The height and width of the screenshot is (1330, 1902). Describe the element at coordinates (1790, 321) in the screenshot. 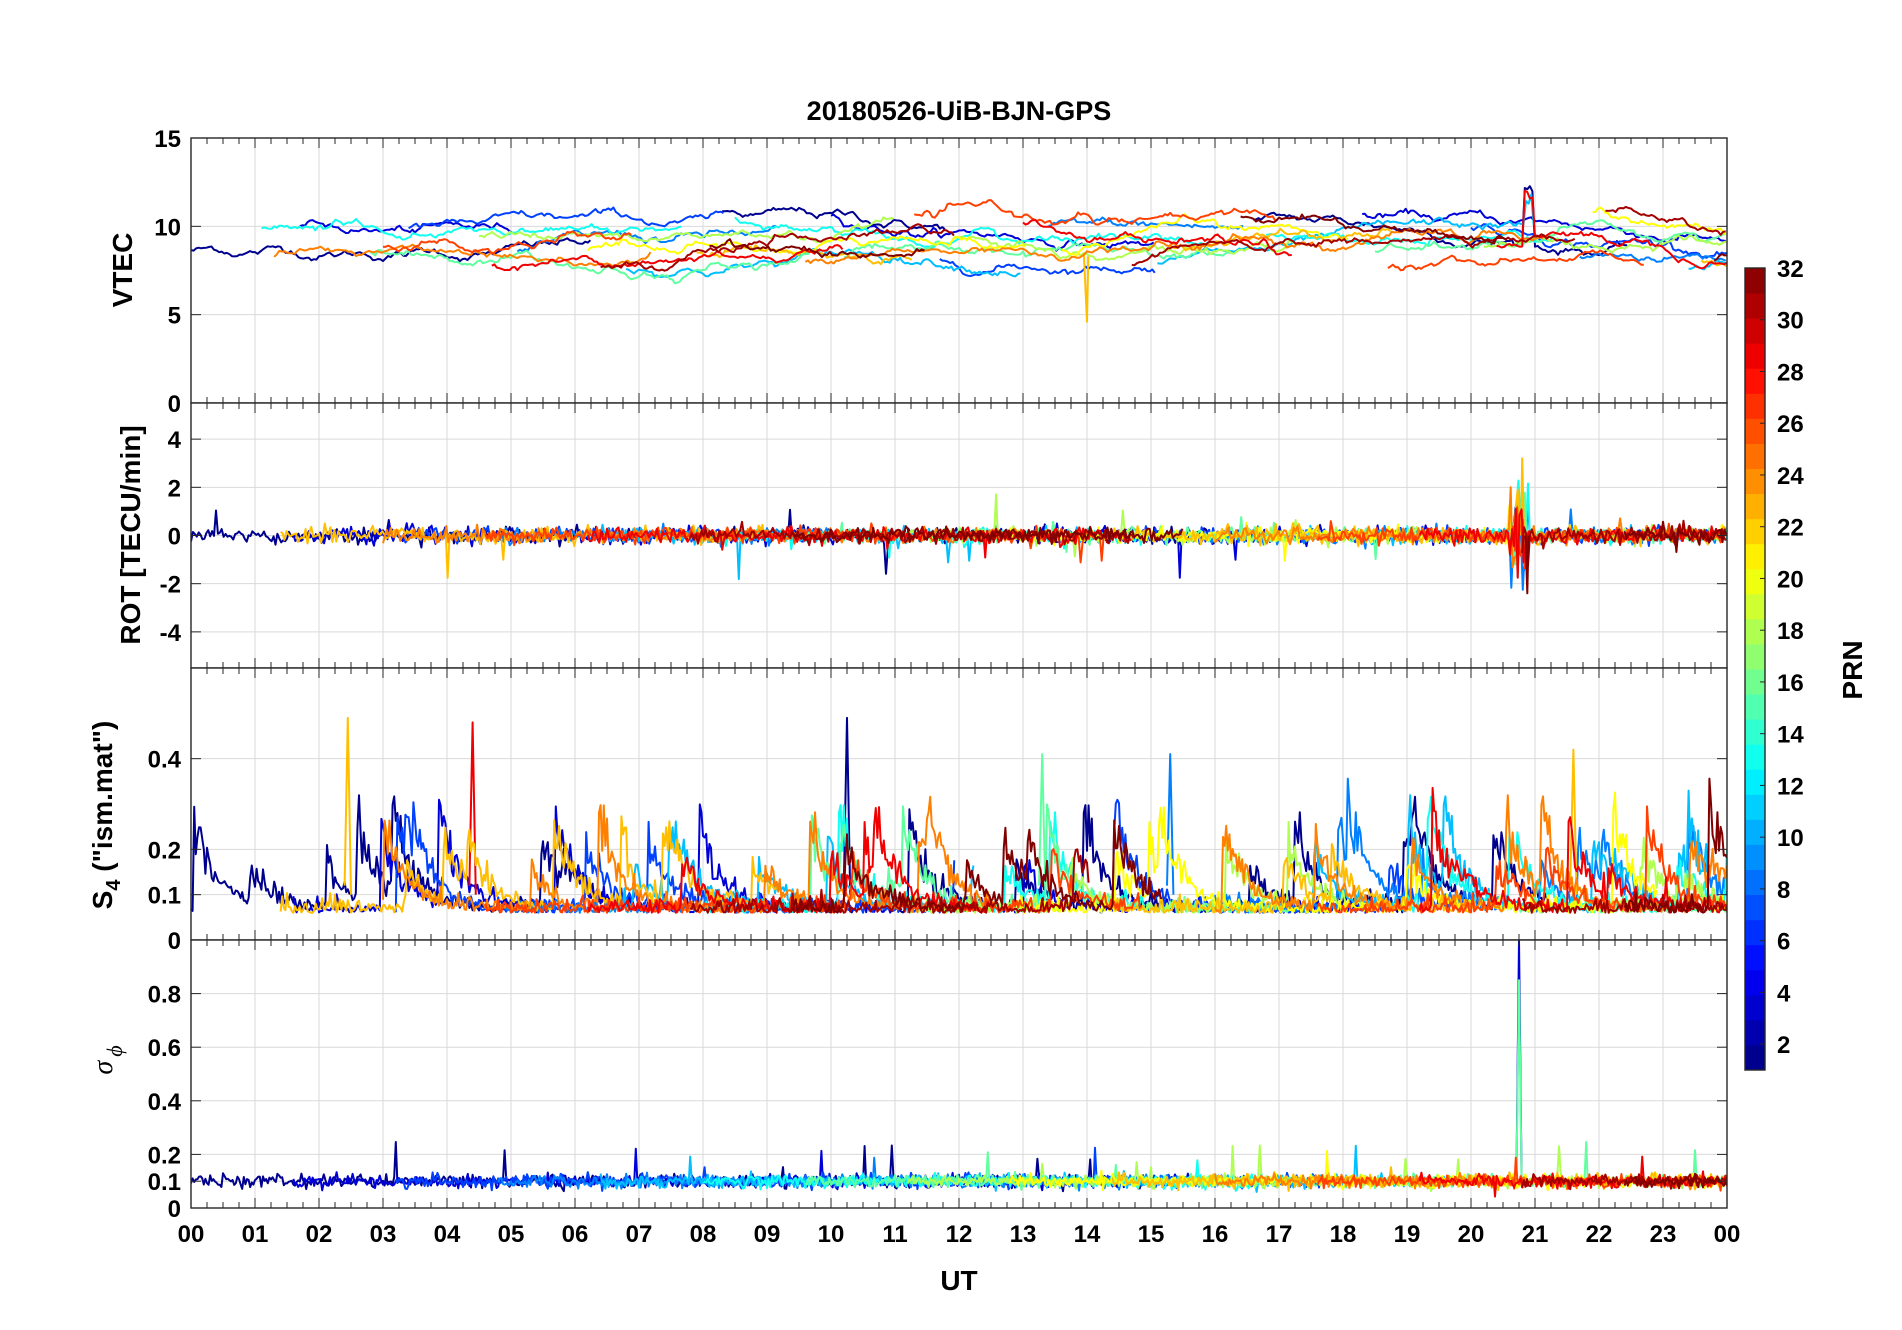

I see `colorbar-tick-label: 30` at that location.